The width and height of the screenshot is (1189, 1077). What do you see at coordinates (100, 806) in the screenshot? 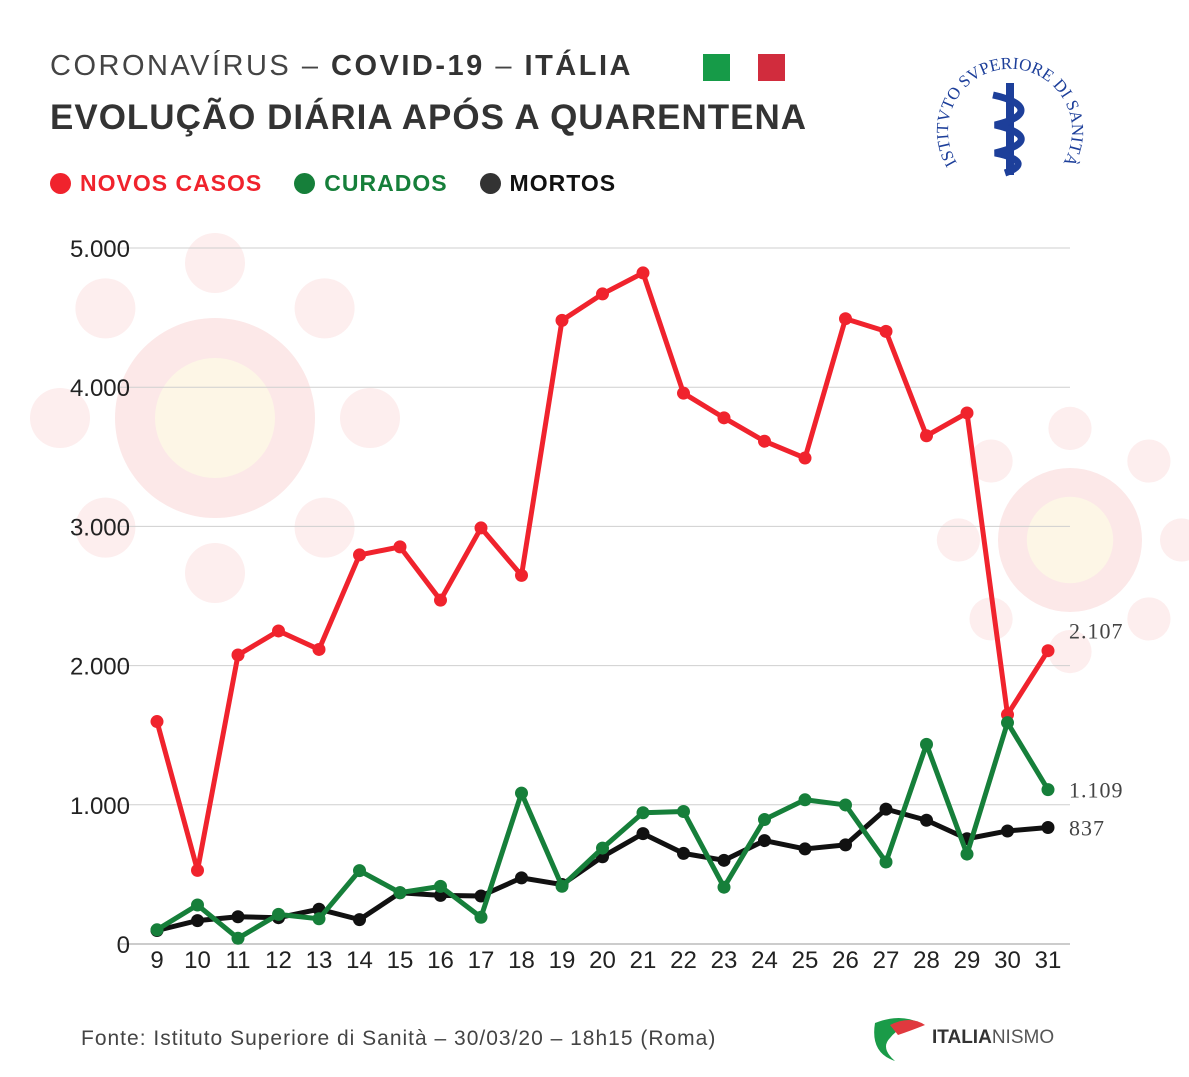
I see `y-tick-label: 1.000` at bounding box center [100, 806].